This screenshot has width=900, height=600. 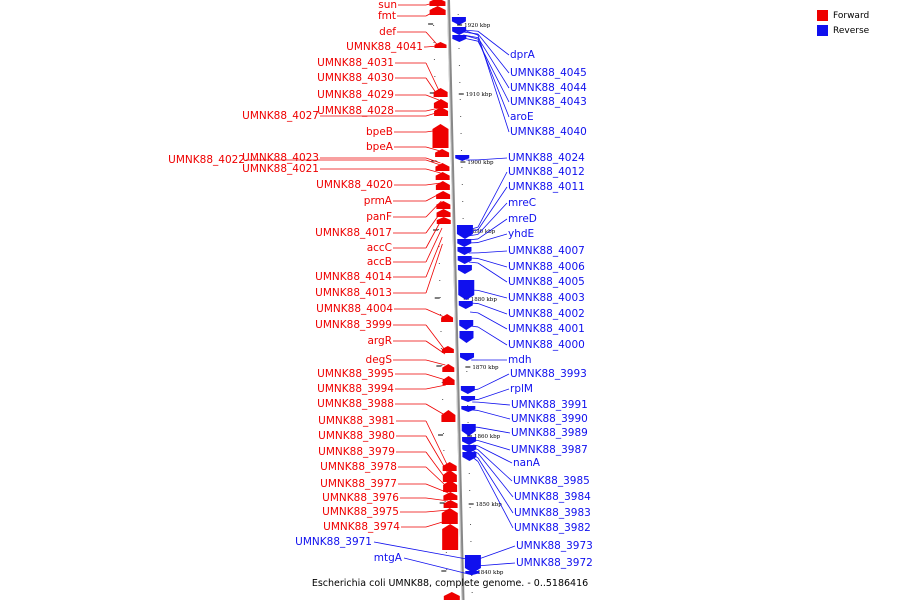 I want to click on genome-backbone-highlight, so click(x=455, y=300).